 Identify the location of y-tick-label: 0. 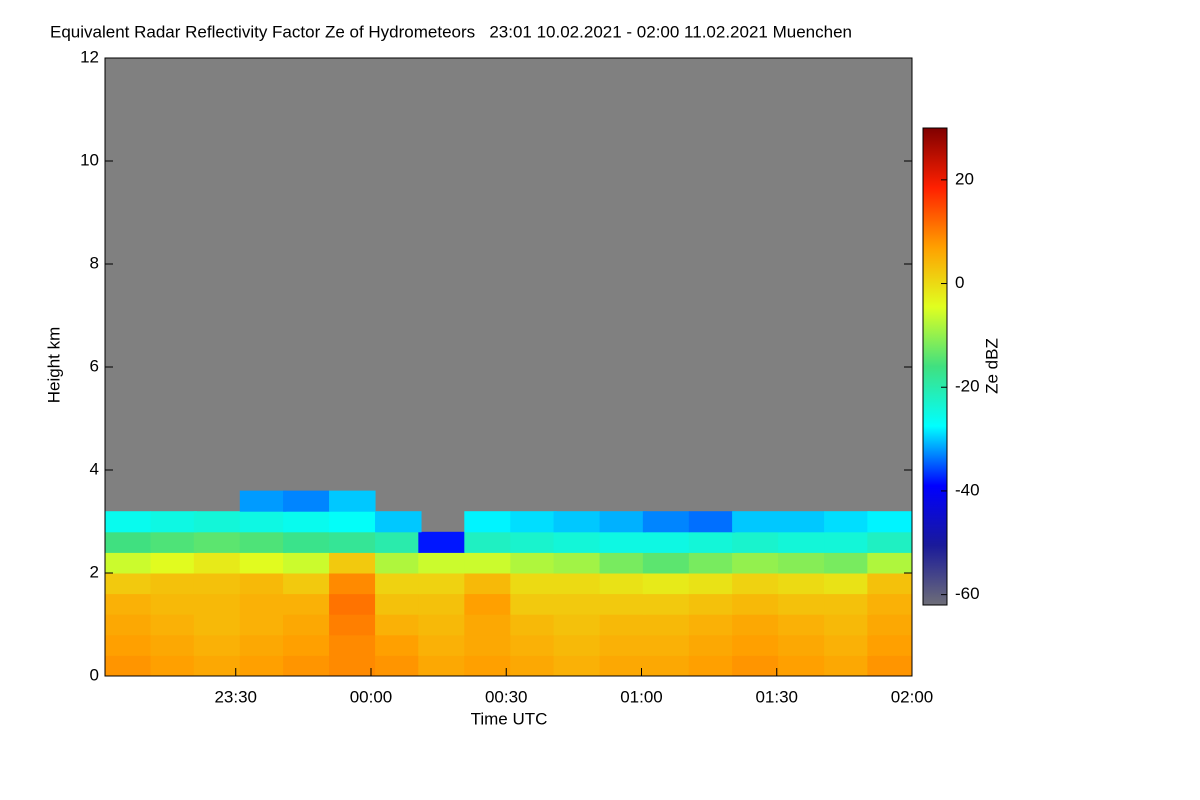
(94, 674).